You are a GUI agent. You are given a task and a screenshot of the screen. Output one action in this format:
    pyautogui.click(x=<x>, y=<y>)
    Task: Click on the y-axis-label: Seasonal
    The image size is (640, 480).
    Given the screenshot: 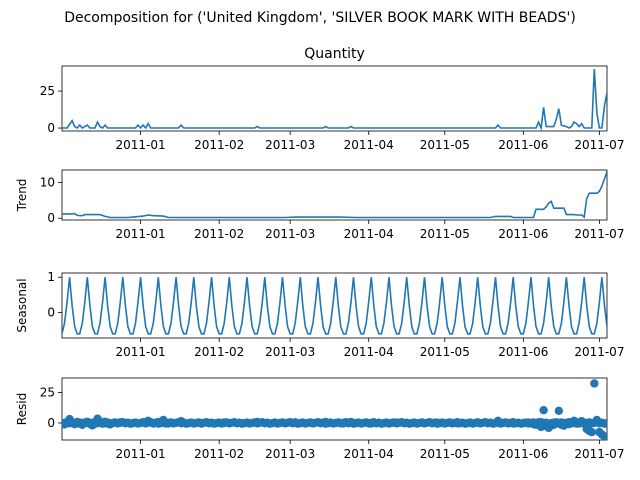 What is the action you would take?
    pyautogui.click(x=22, y=305)
    